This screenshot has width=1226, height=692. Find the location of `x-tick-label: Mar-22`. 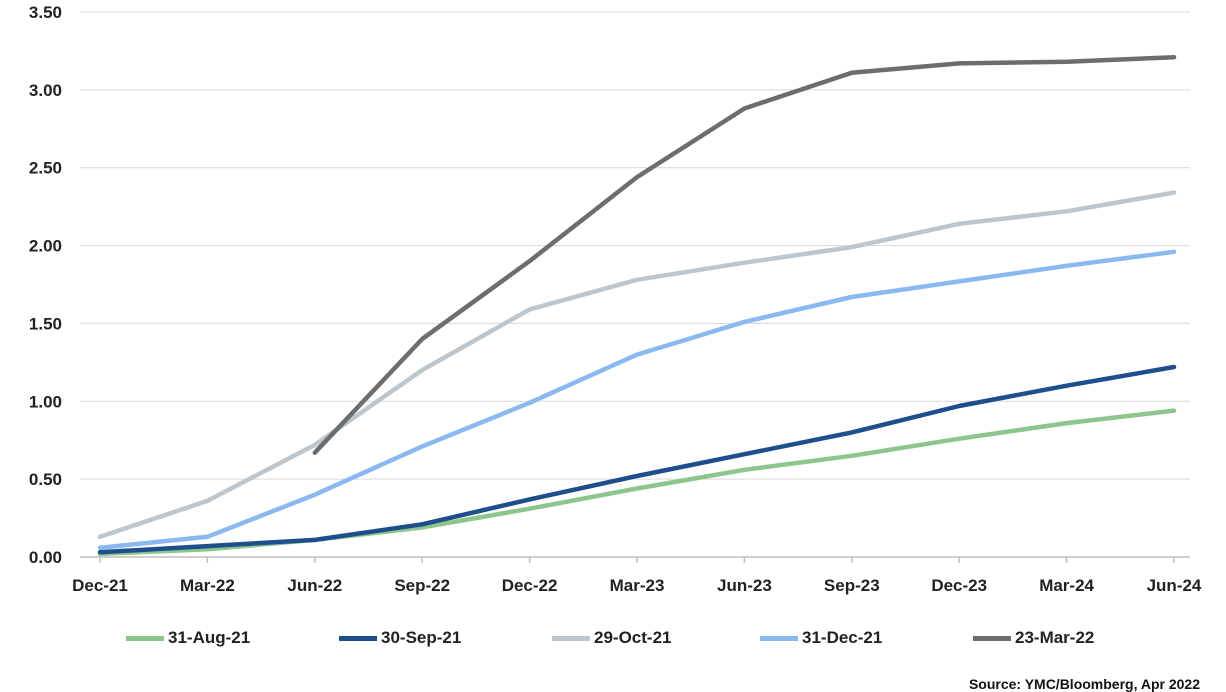

x-tick-label: Mar-22 is located at coordinates (207, 585).